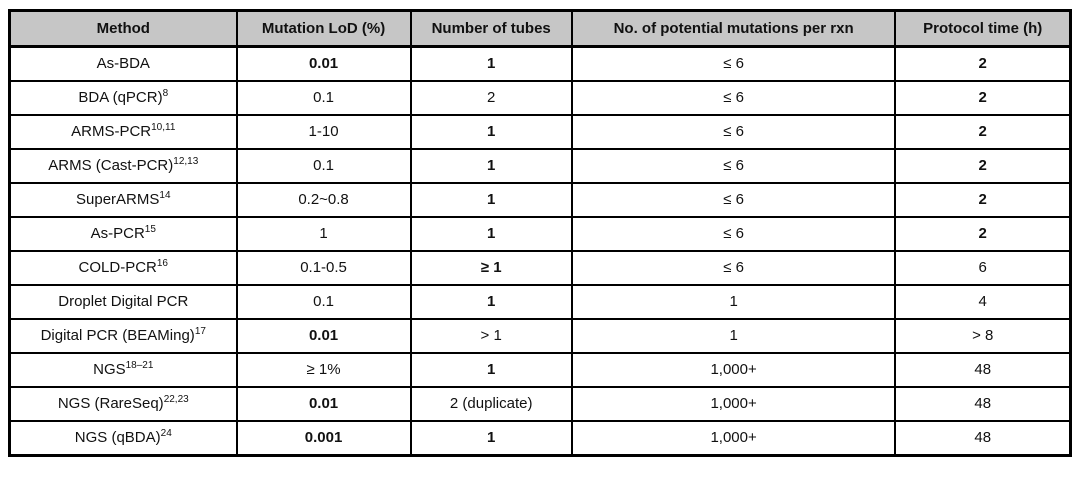 Image resolution: width=1080 pixels, height=486 pixels. Describe the element at coordinates (491, 404) in the screenshot. I see `cell-number-of-tubes: 2 (duplicate)` at that location.